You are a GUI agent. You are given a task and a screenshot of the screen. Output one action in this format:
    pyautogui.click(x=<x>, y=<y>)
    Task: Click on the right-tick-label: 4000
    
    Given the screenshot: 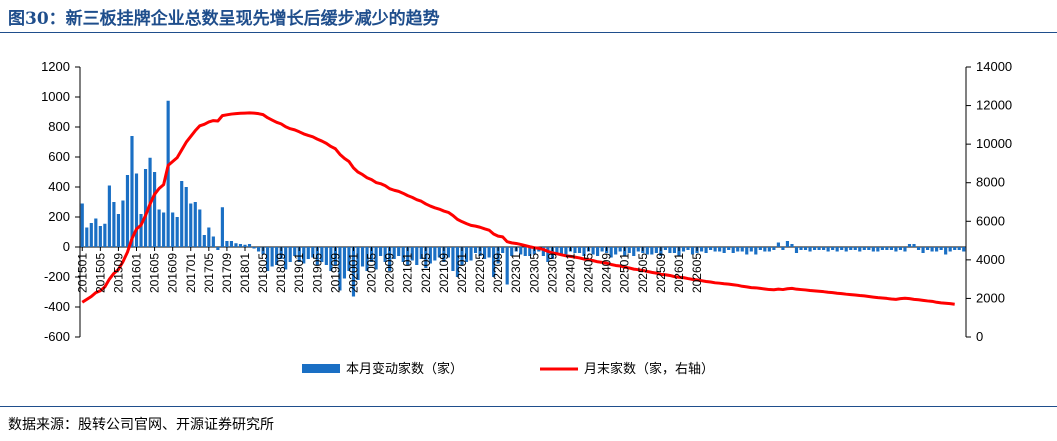 What is the action you would take?
    pyautogui.click(x=990, y=259)
    